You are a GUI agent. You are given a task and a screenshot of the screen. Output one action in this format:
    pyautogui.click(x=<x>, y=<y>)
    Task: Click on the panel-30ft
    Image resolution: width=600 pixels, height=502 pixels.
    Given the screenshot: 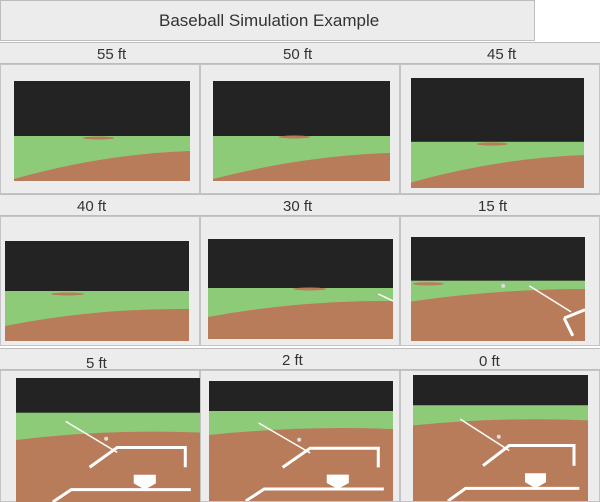 What is the action you would take?
    pyautogui.click(x=300, y=281)
    